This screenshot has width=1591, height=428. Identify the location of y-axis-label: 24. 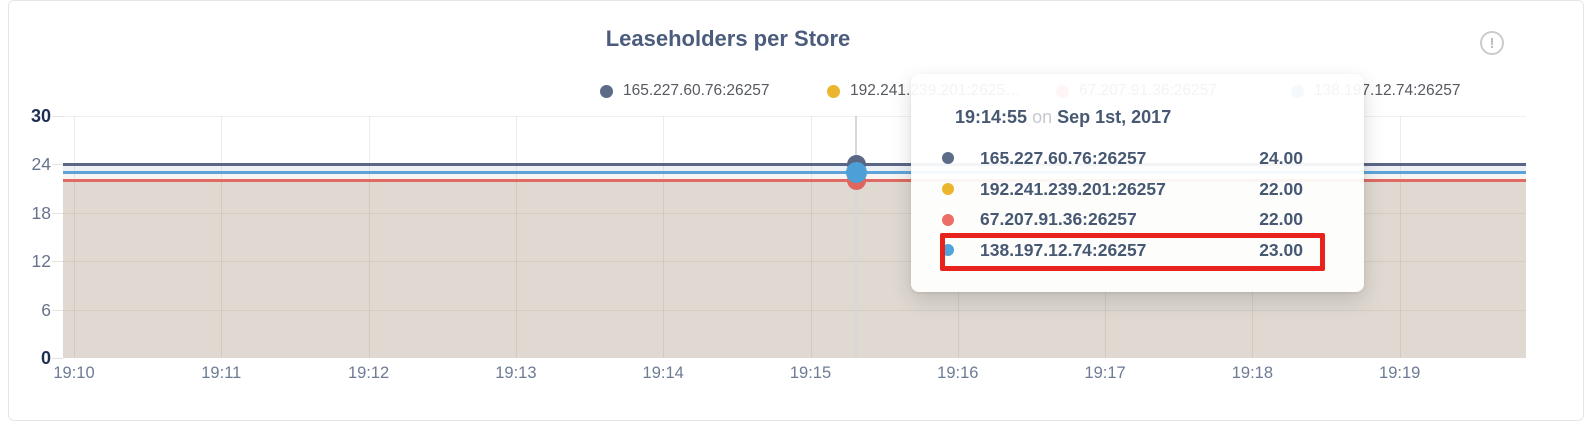
(41, 164).